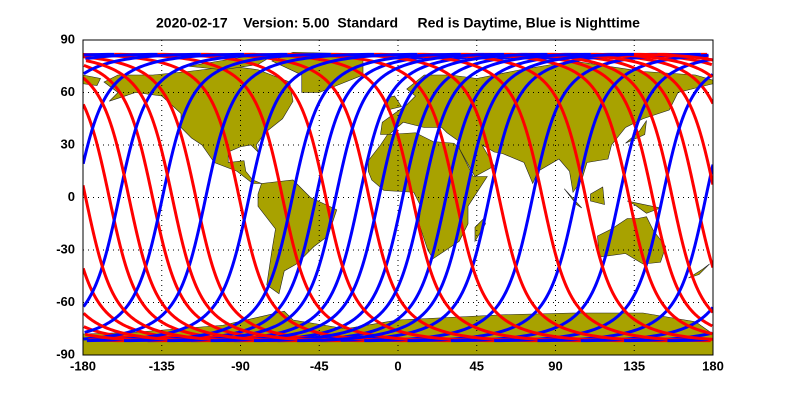  Describe the element at coordinates (162, 365) in the screenshot. I see `x-tick-label: -135` at that location.